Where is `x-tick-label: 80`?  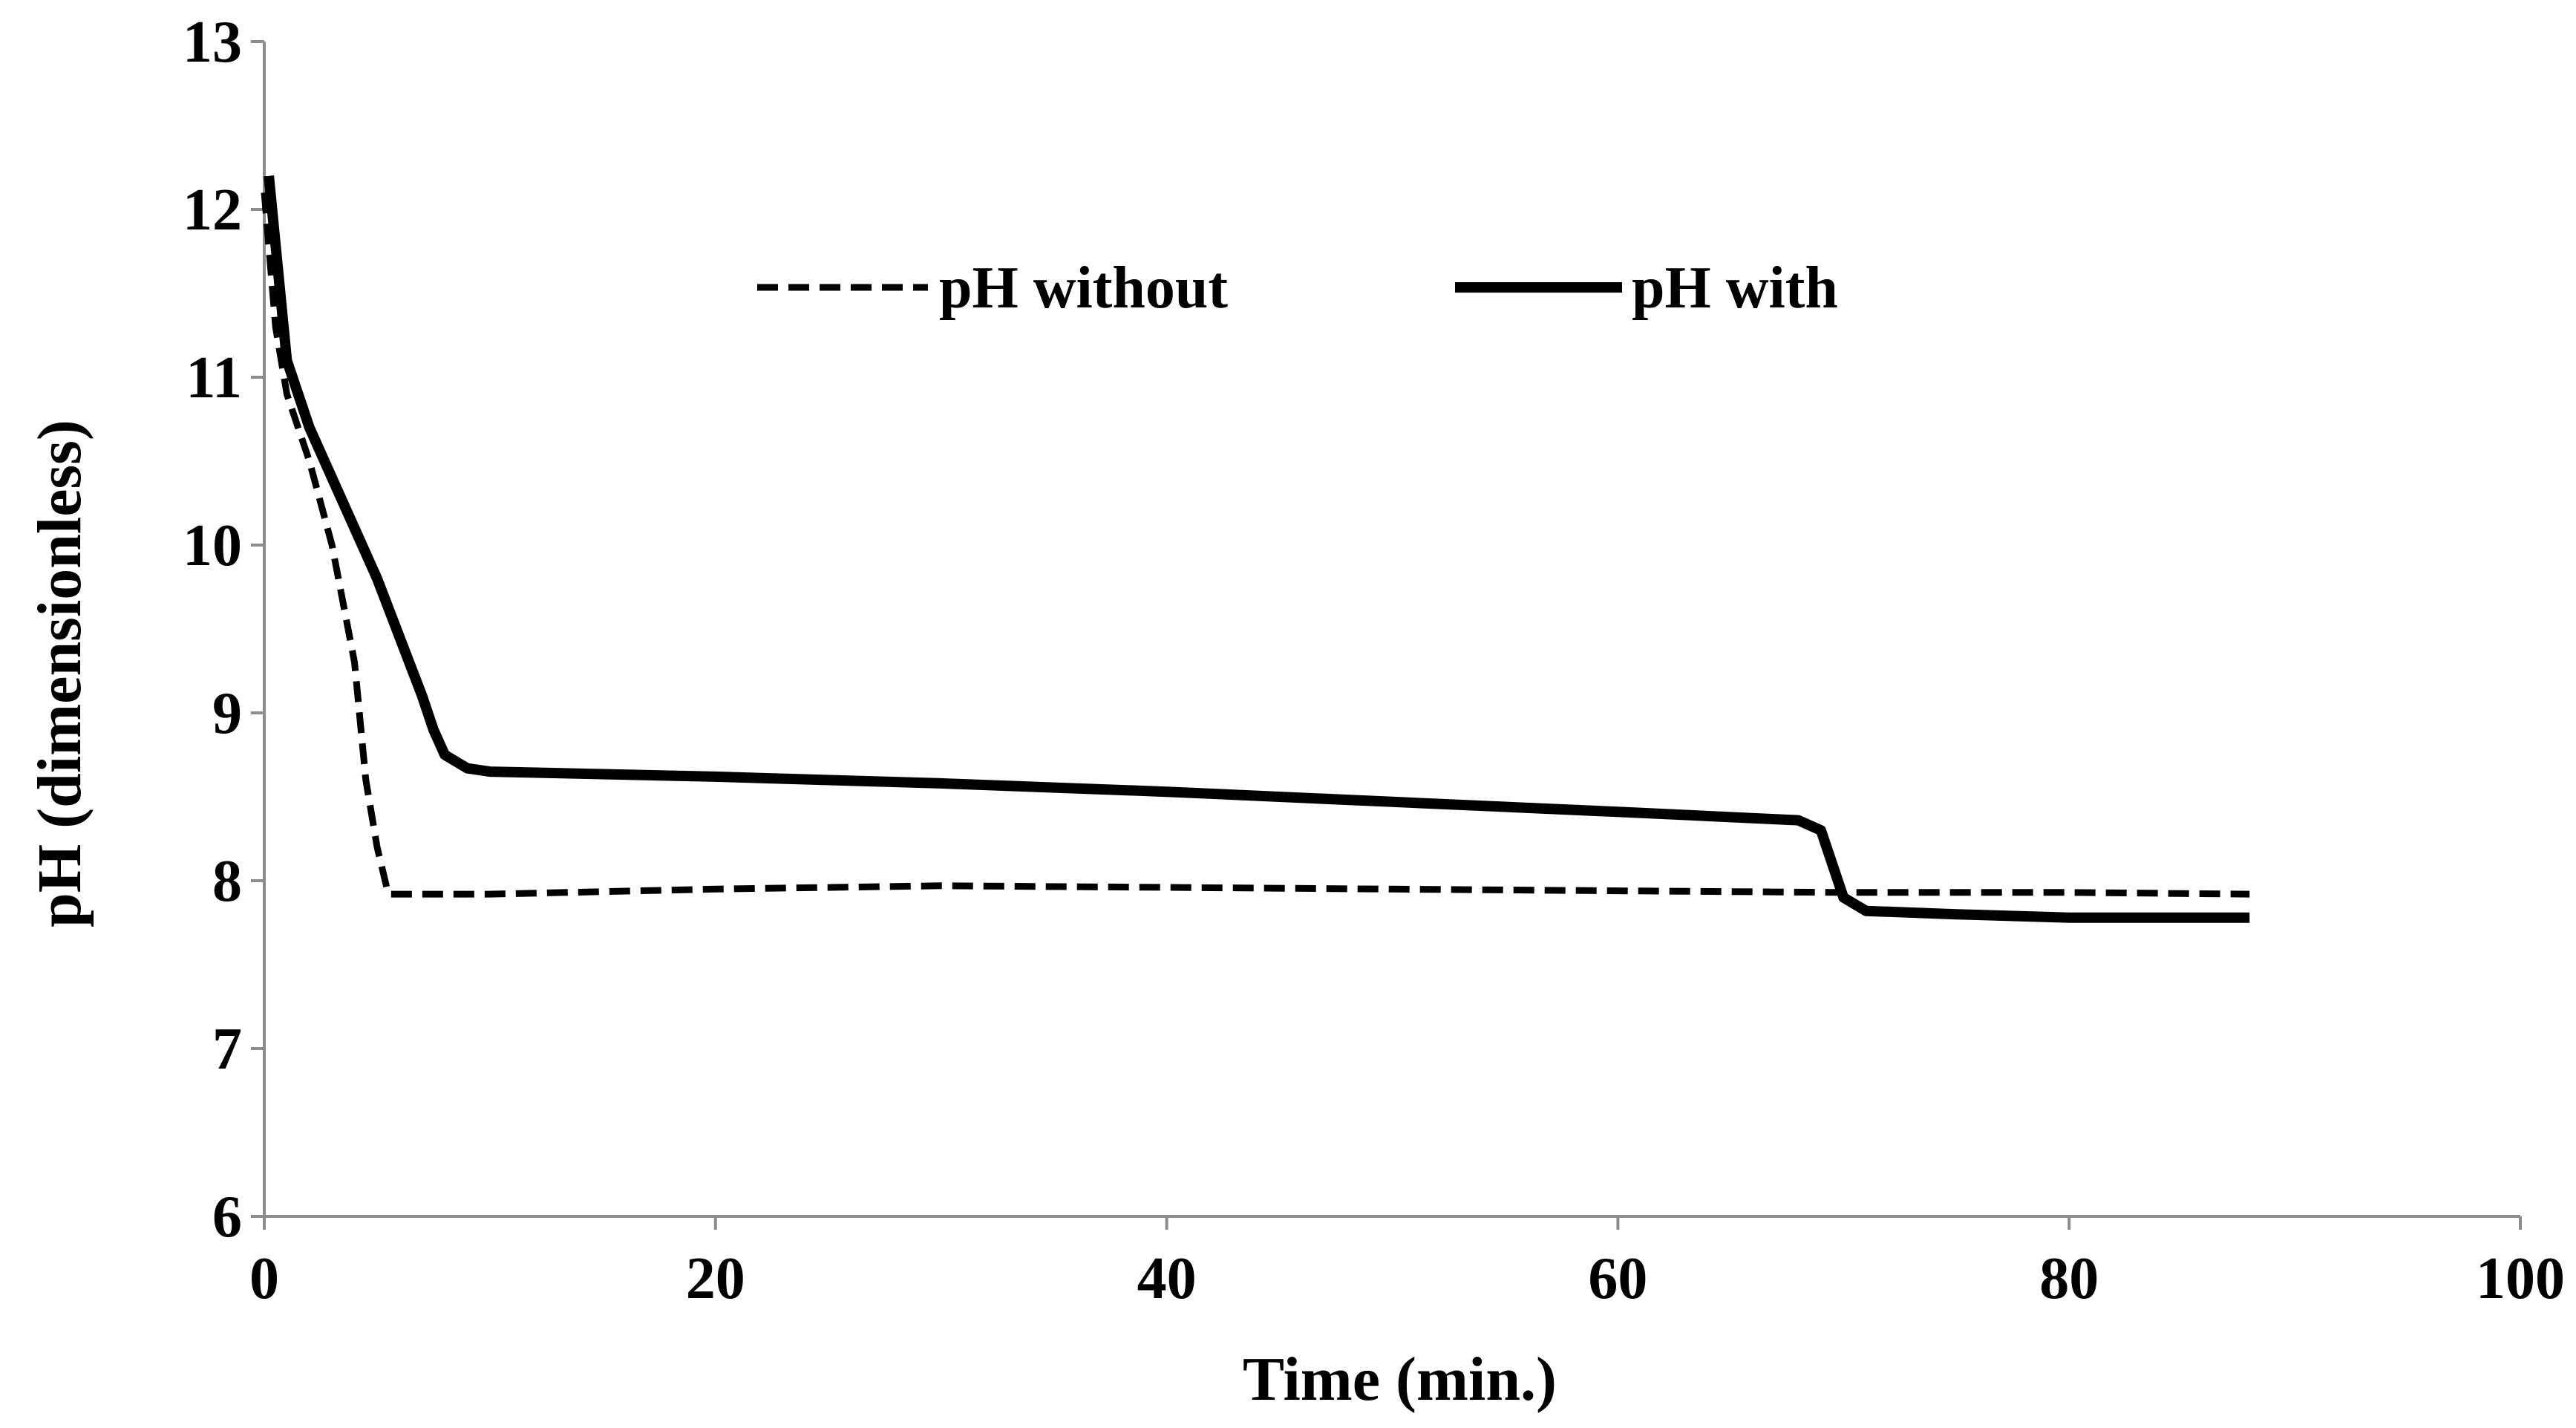
x-tick-label: 80 is located at coordinates (2069, 1279).